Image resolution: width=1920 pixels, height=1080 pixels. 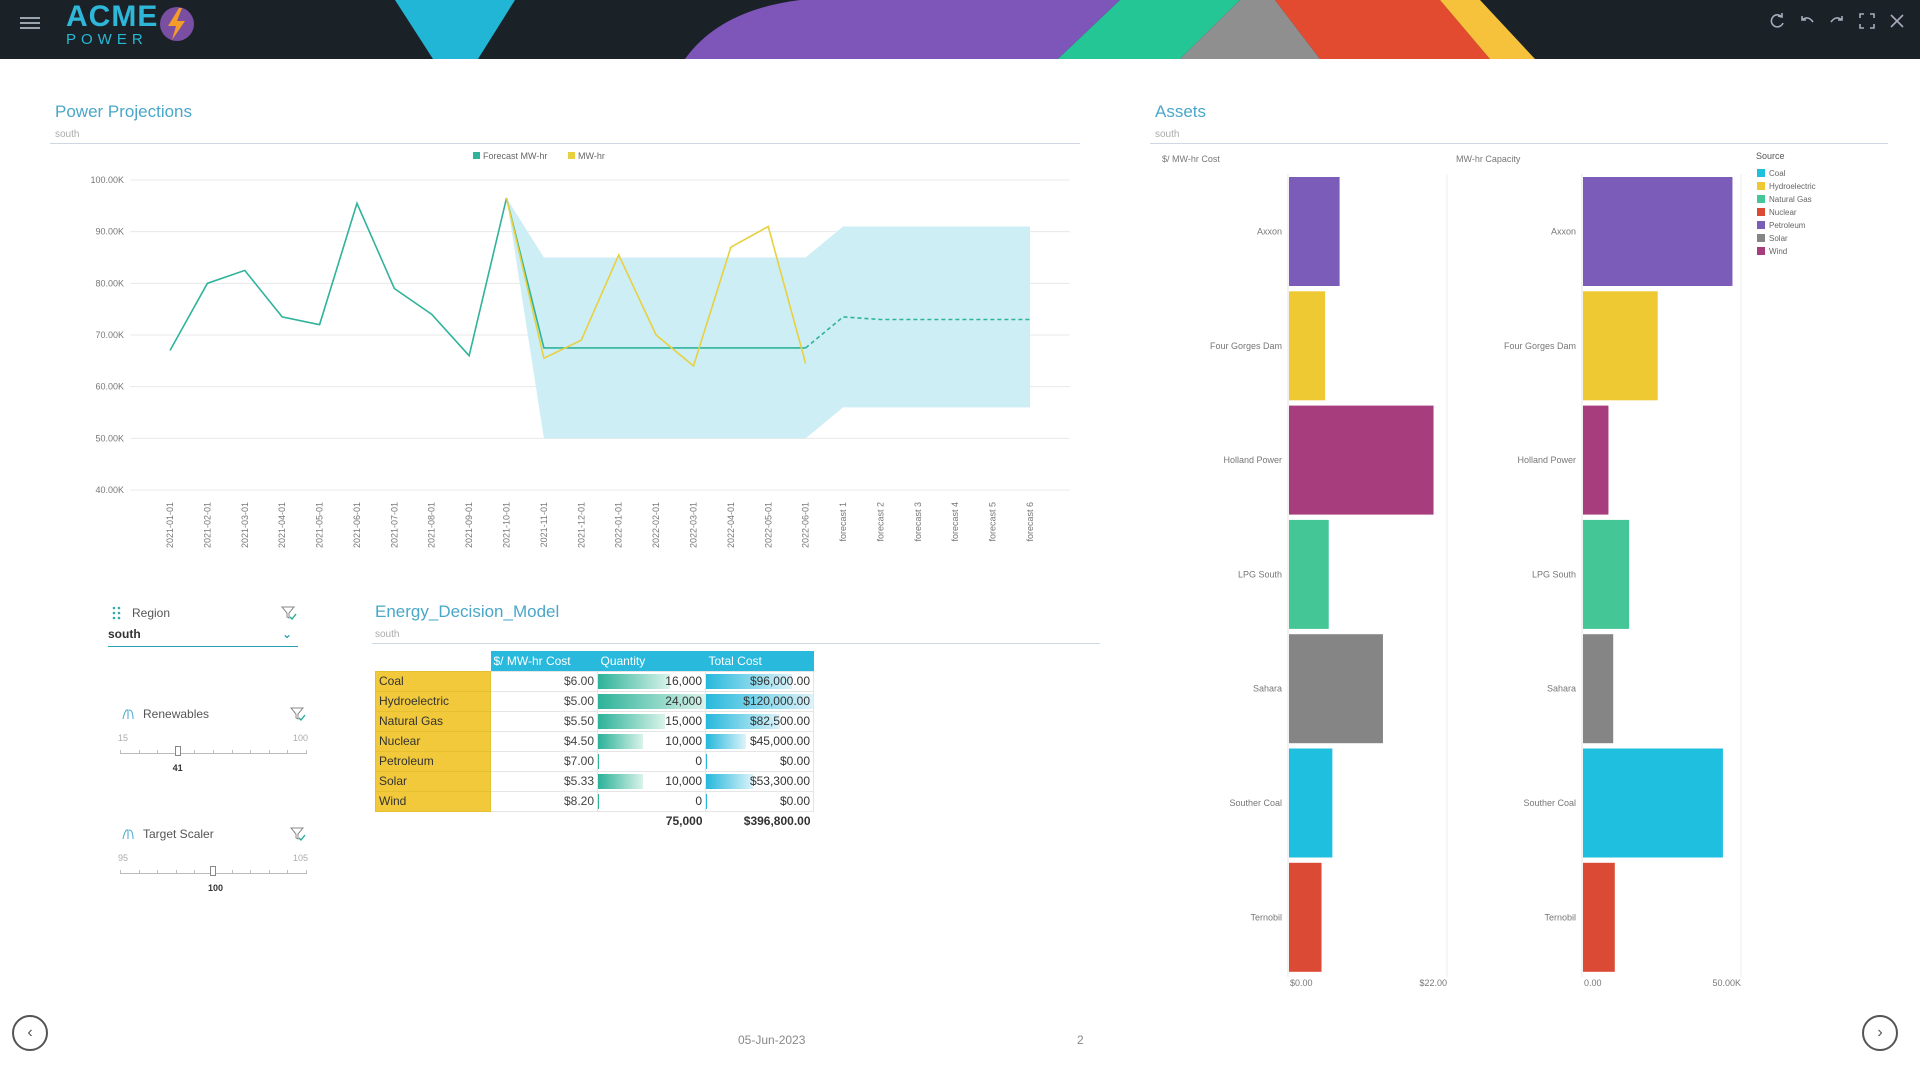 I want to click on fullscreen-icon, so click(x=1867, y=21).